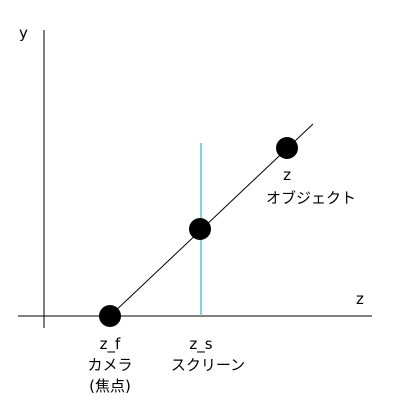  Describe the element at coordinates (200, 344) in the screenshot. I see `screen-symbol: z_s` at that location.